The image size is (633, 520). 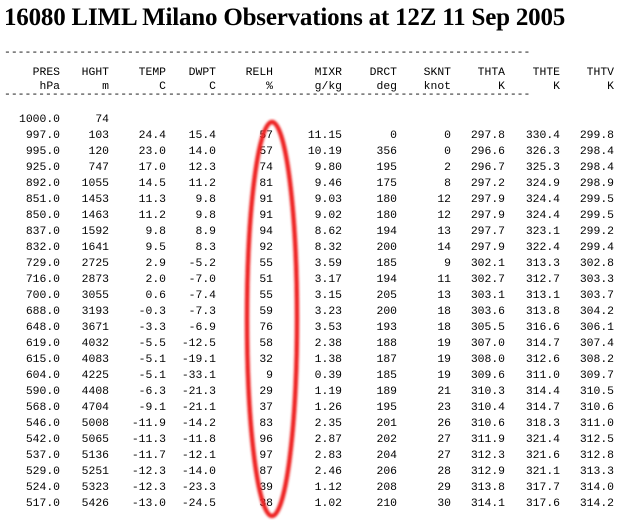 What do you see at coordinates (155, 296) in the screenshot?
I see `cell-temp: 0.6` at bounding box center [155, 296].